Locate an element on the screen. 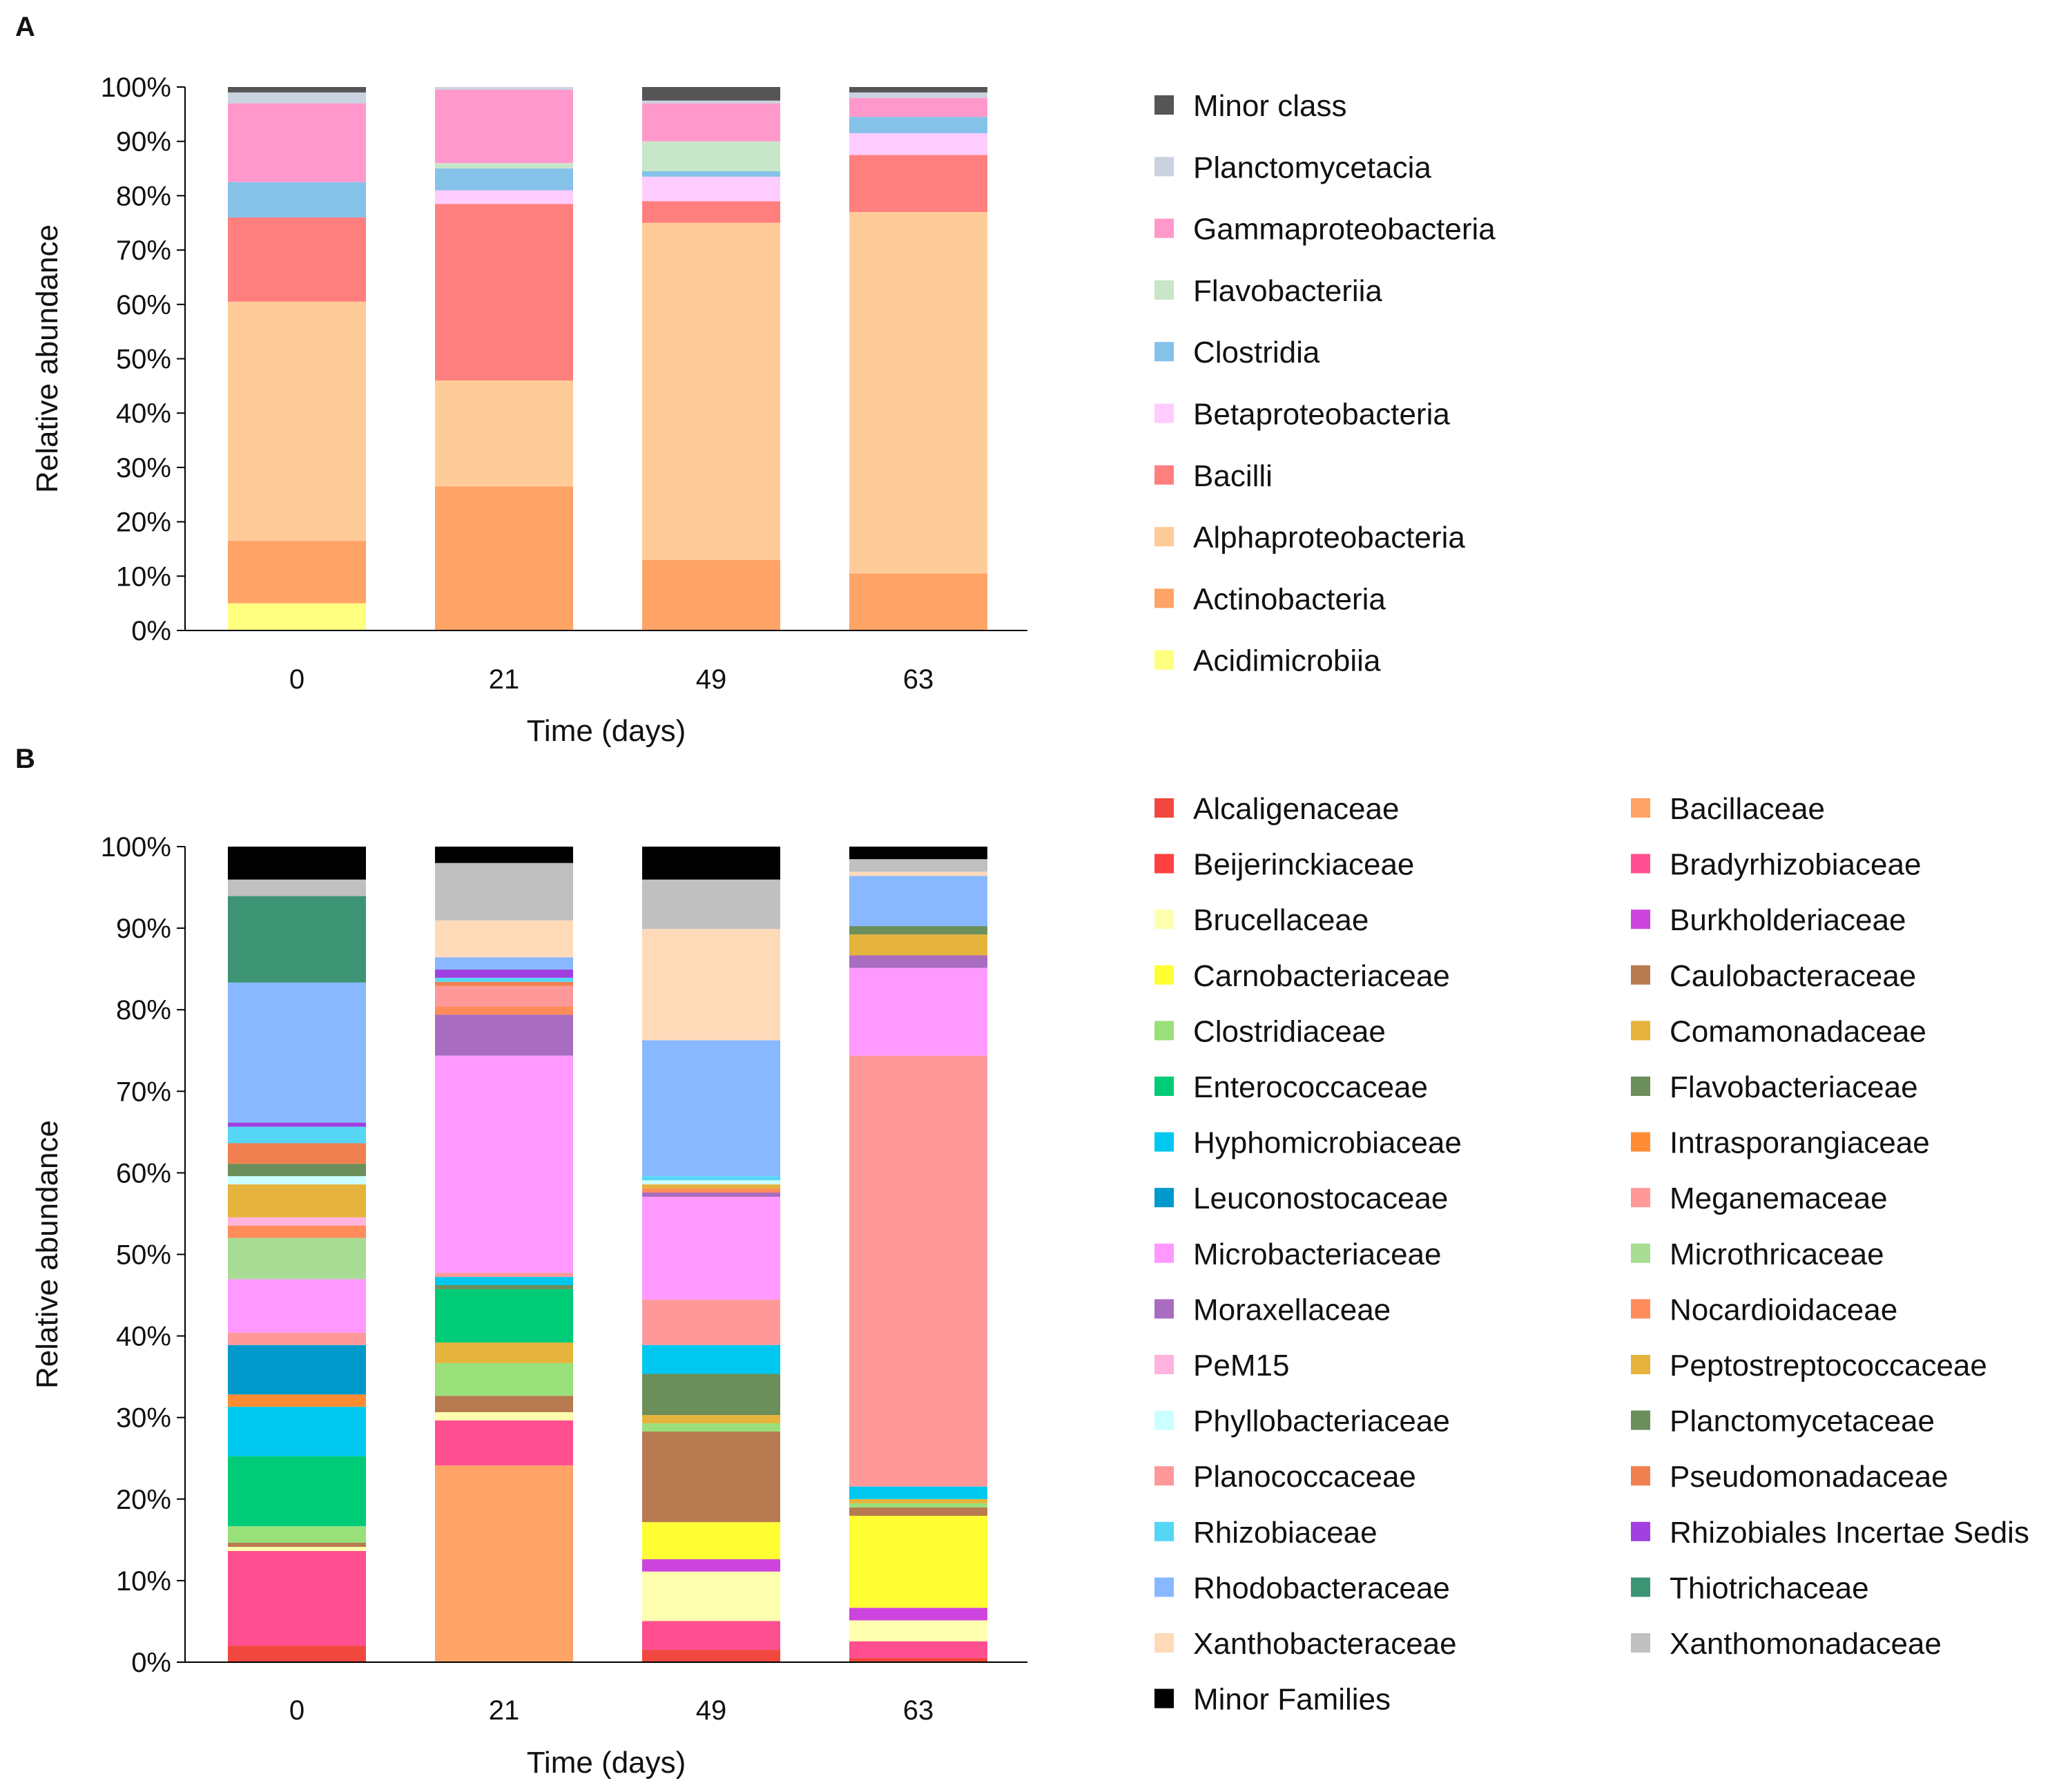 This screenshot has height=1792, width=2059. chart-a-bar-0-bacilli is located at coordinates (297, 259).